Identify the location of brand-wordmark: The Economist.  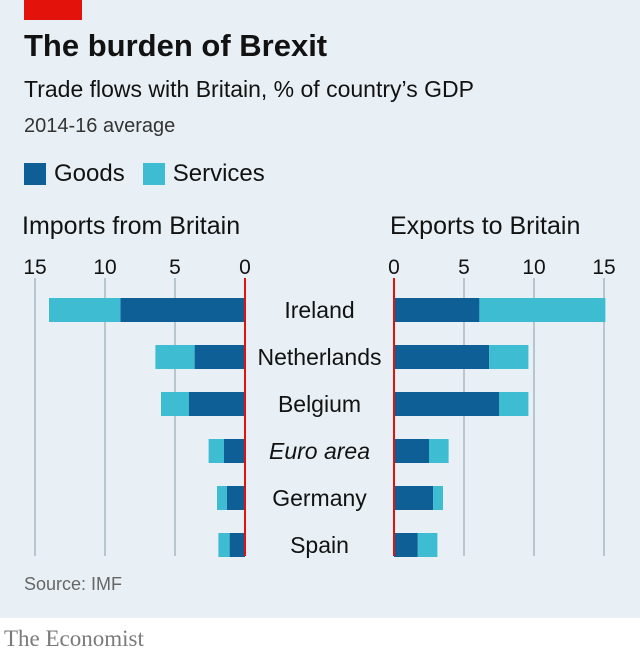
(74, 638).